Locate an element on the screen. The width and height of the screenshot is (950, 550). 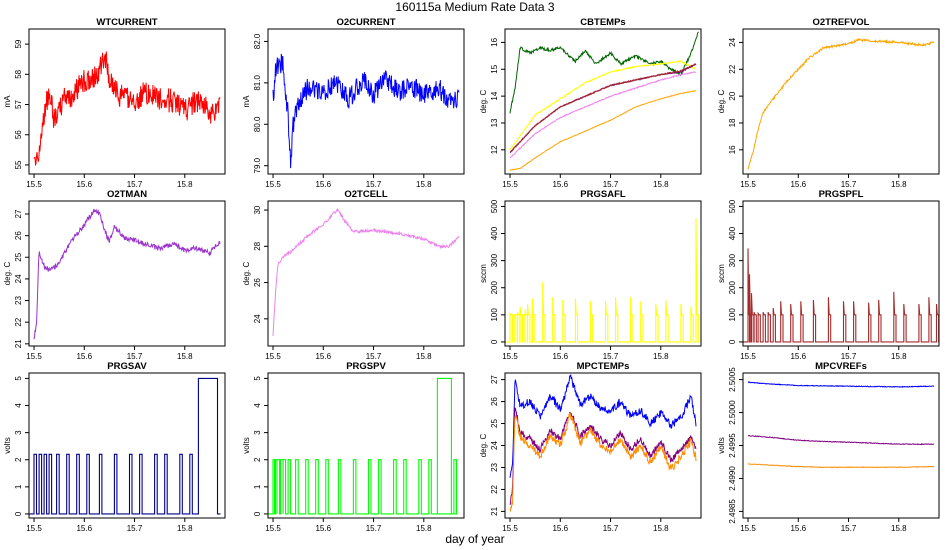
series-cb-purple is located at coordinates (603, 108).